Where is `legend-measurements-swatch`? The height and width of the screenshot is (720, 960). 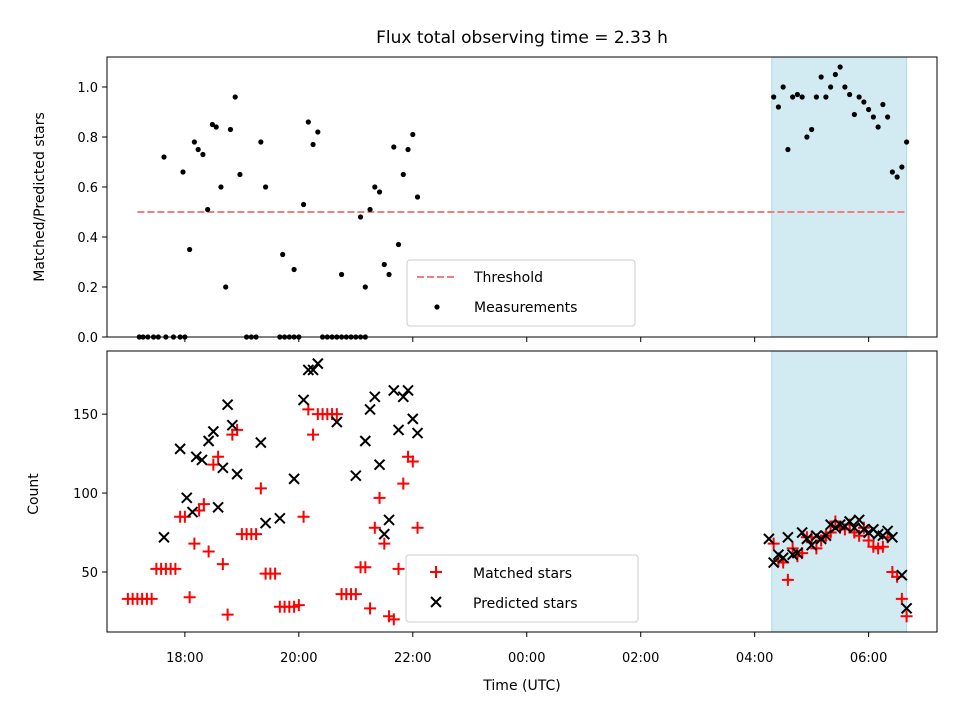
legend-measurements-swatch is located at coordinates (437, 307).